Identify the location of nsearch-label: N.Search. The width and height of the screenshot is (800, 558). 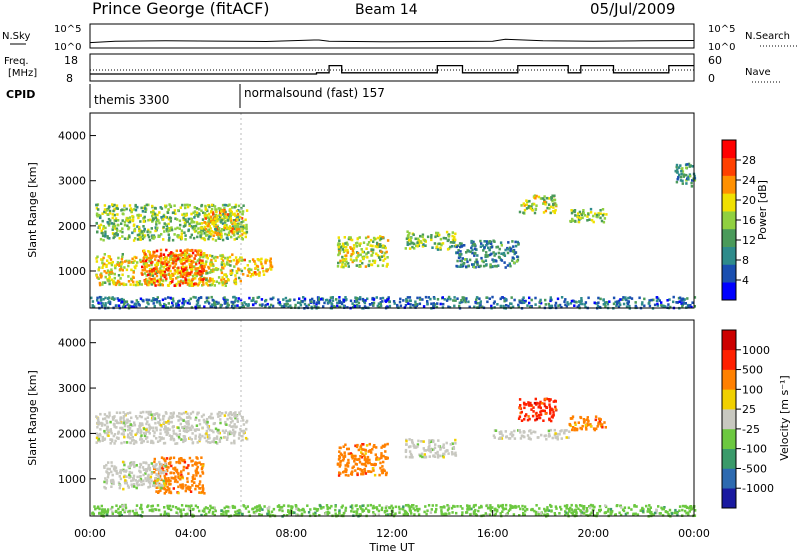
(767, 36).